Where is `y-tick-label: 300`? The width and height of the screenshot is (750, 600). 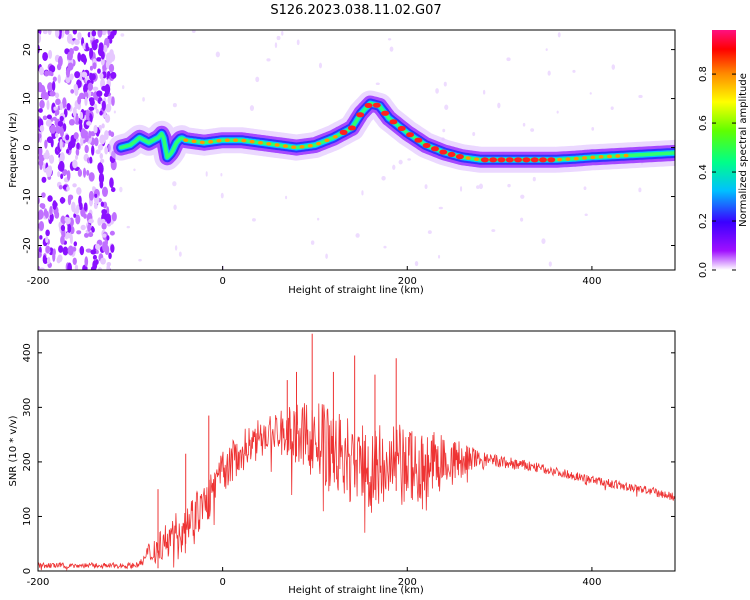 y-tick-label: 300 is located at coordinates (27, 407).